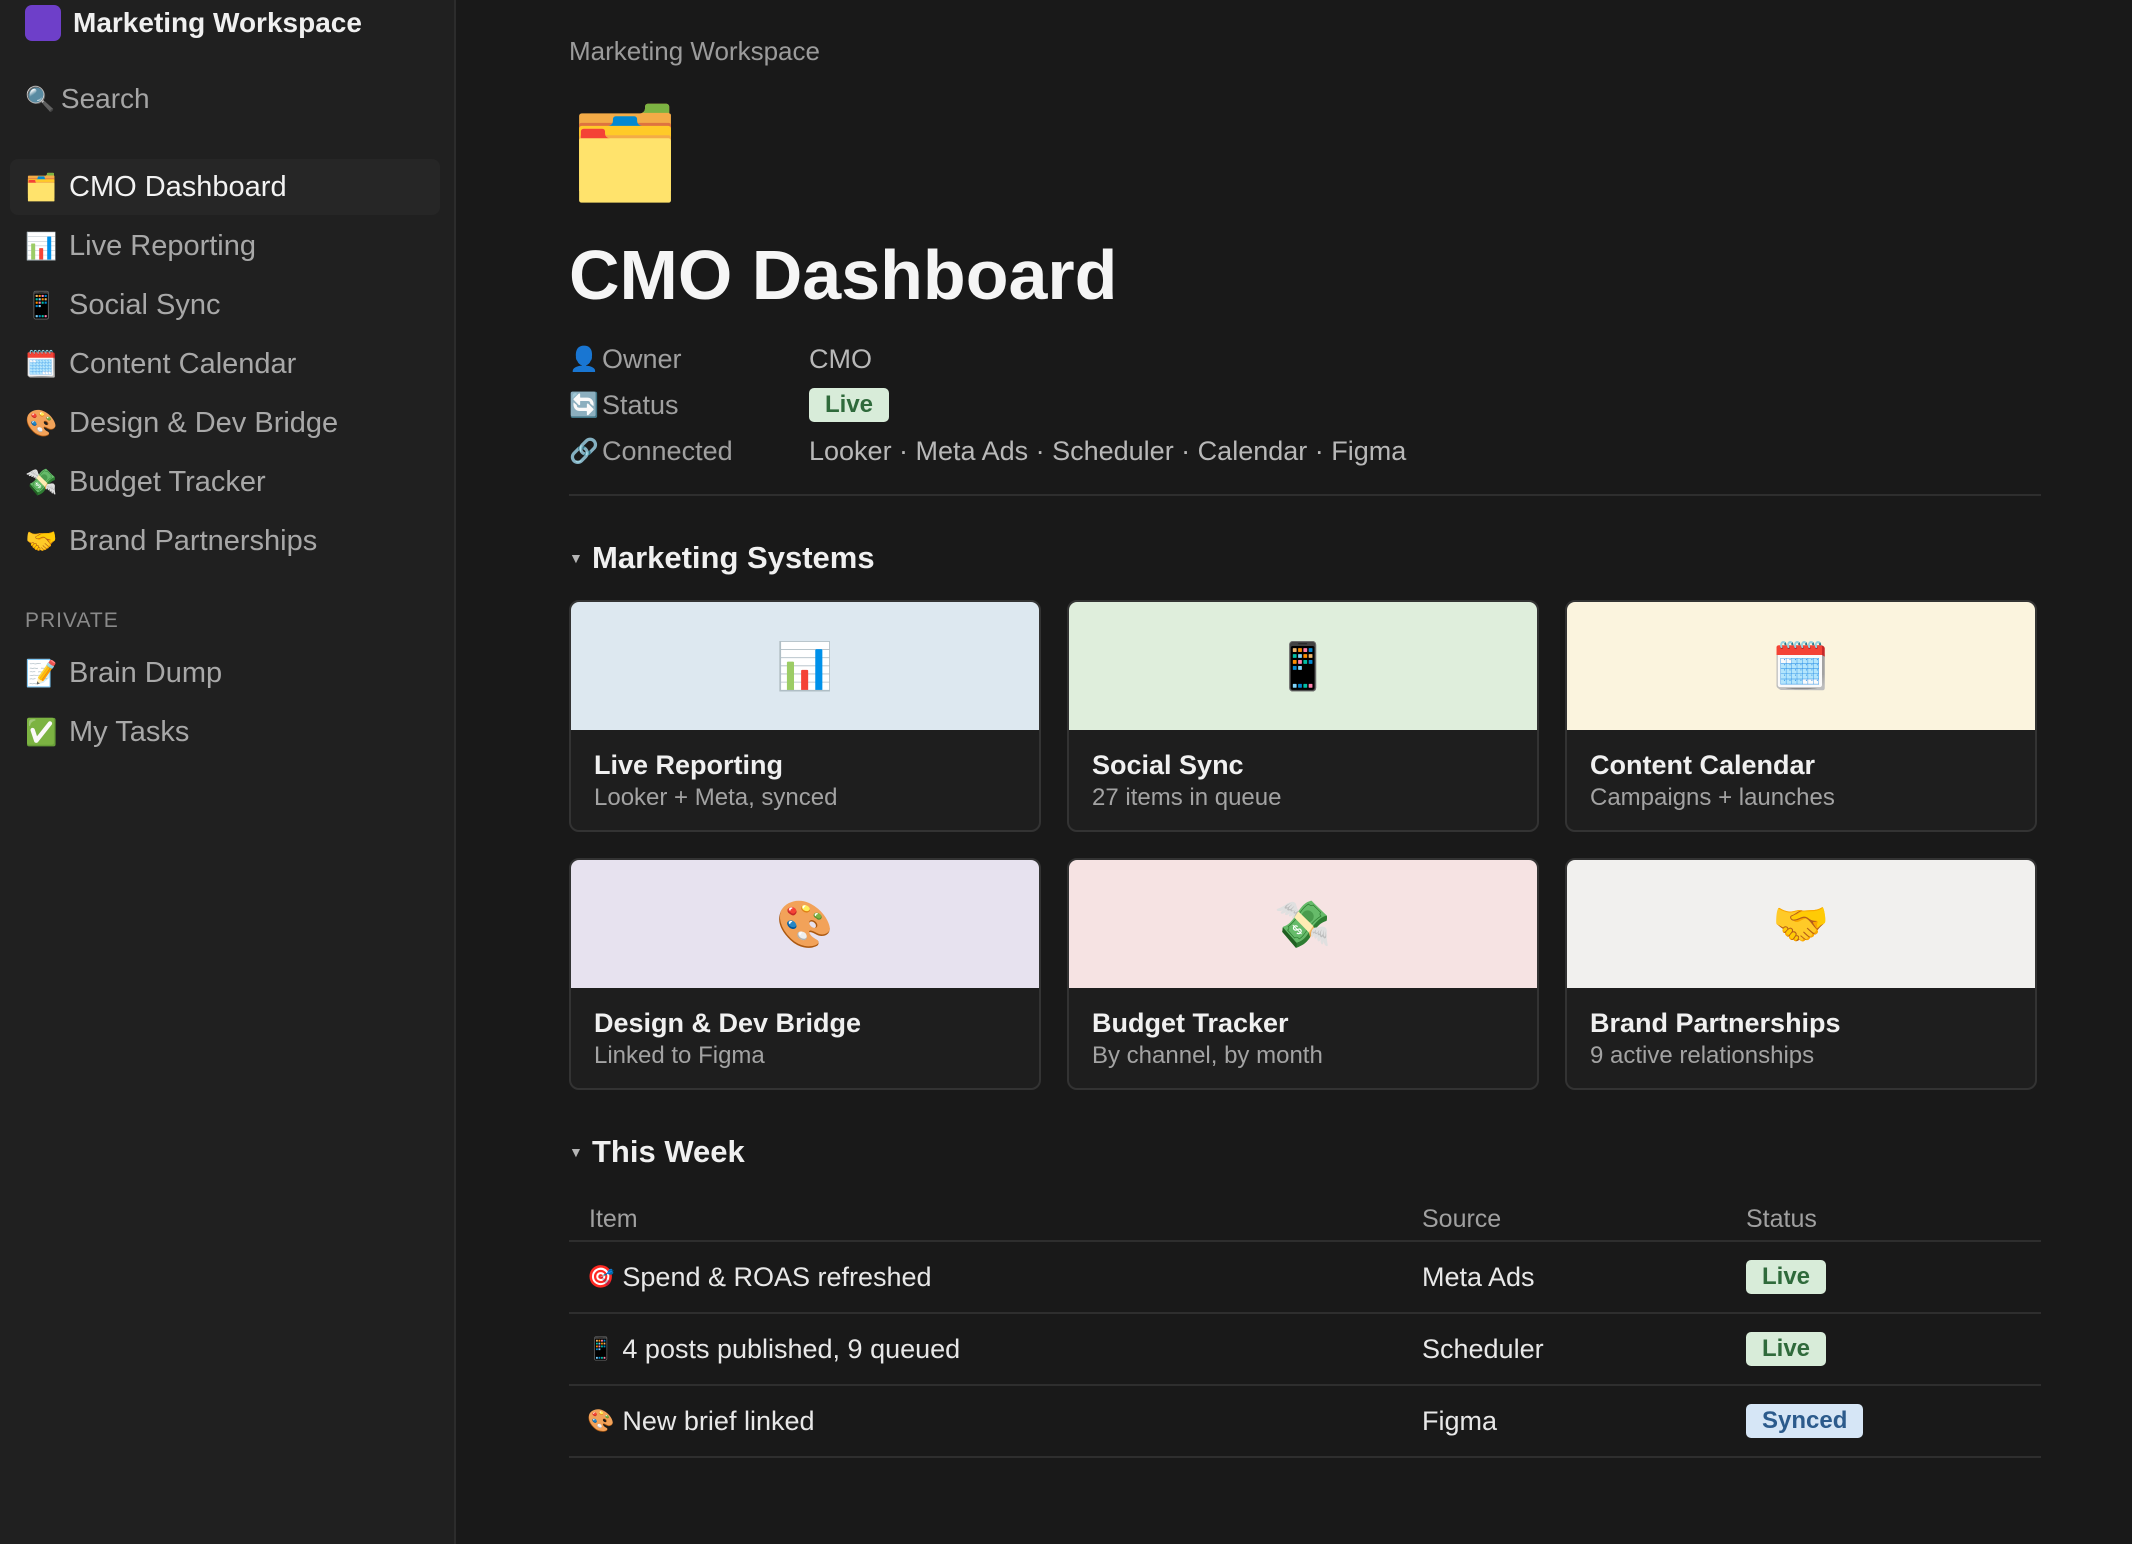 Image resolution: width=2132 pixels, height=1544 pixels. Describe the element at coordinates (716, 797) in the screenshot. I see `card-subtitle: Looker + Meta, synced` at that location.